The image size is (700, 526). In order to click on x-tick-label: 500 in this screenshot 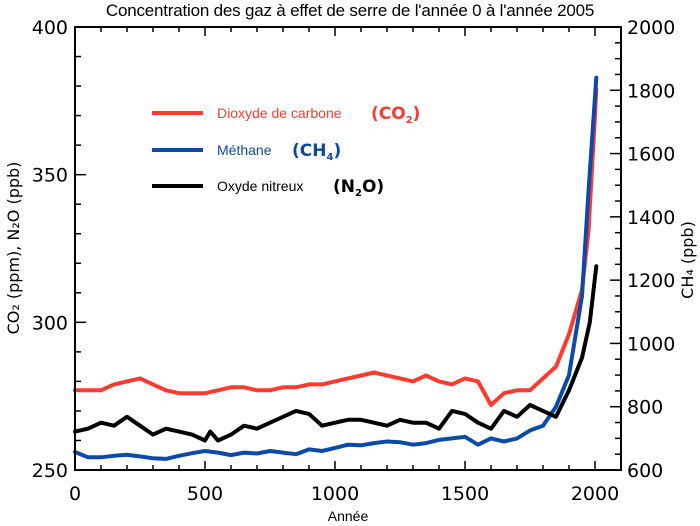, I will do `click(205, 494)`.